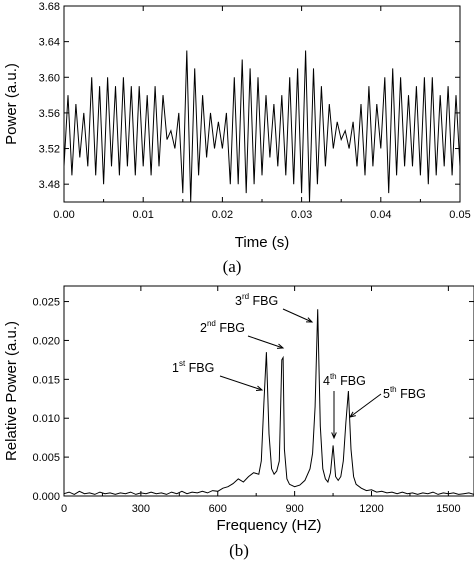  Describe the element at coordinates (49, 7) in the screenshot. I see `y-tick-label: 3.68` at that location.